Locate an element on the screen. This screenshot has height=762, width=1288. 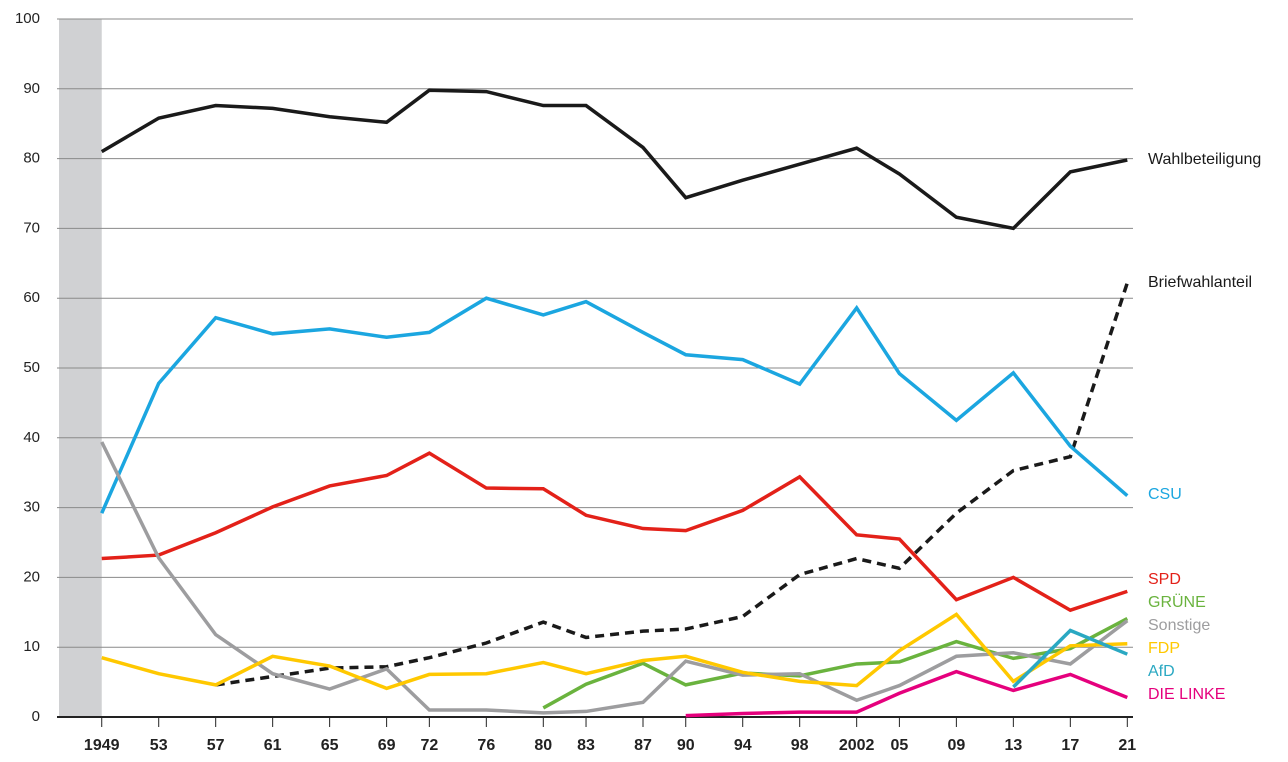
series-label: Sonstige is located at coordinates (1179, 625).